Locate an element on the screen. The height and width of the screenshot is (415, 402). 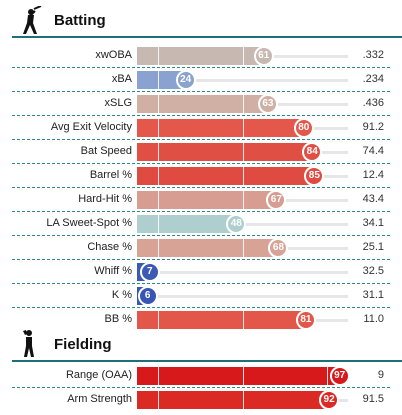
metric-value: 43.4 is located at coordinates (373, 199).